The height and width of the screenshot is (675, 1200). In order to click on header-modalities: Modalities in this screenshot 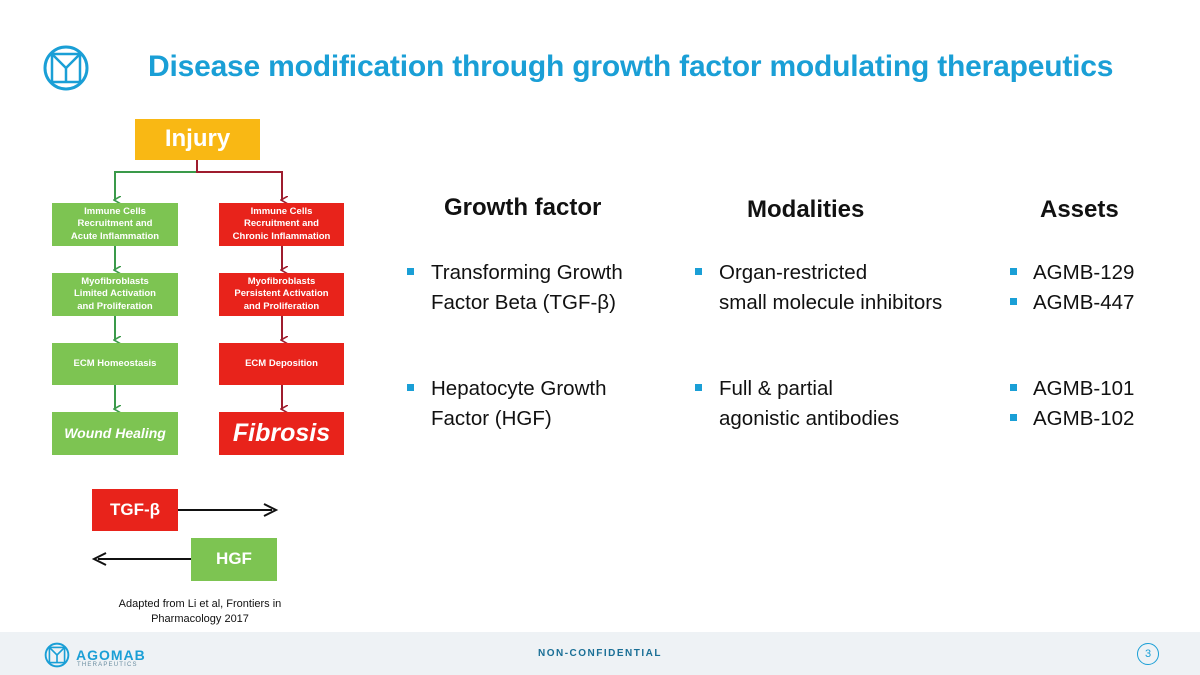, I will do `click(806, 209)`.